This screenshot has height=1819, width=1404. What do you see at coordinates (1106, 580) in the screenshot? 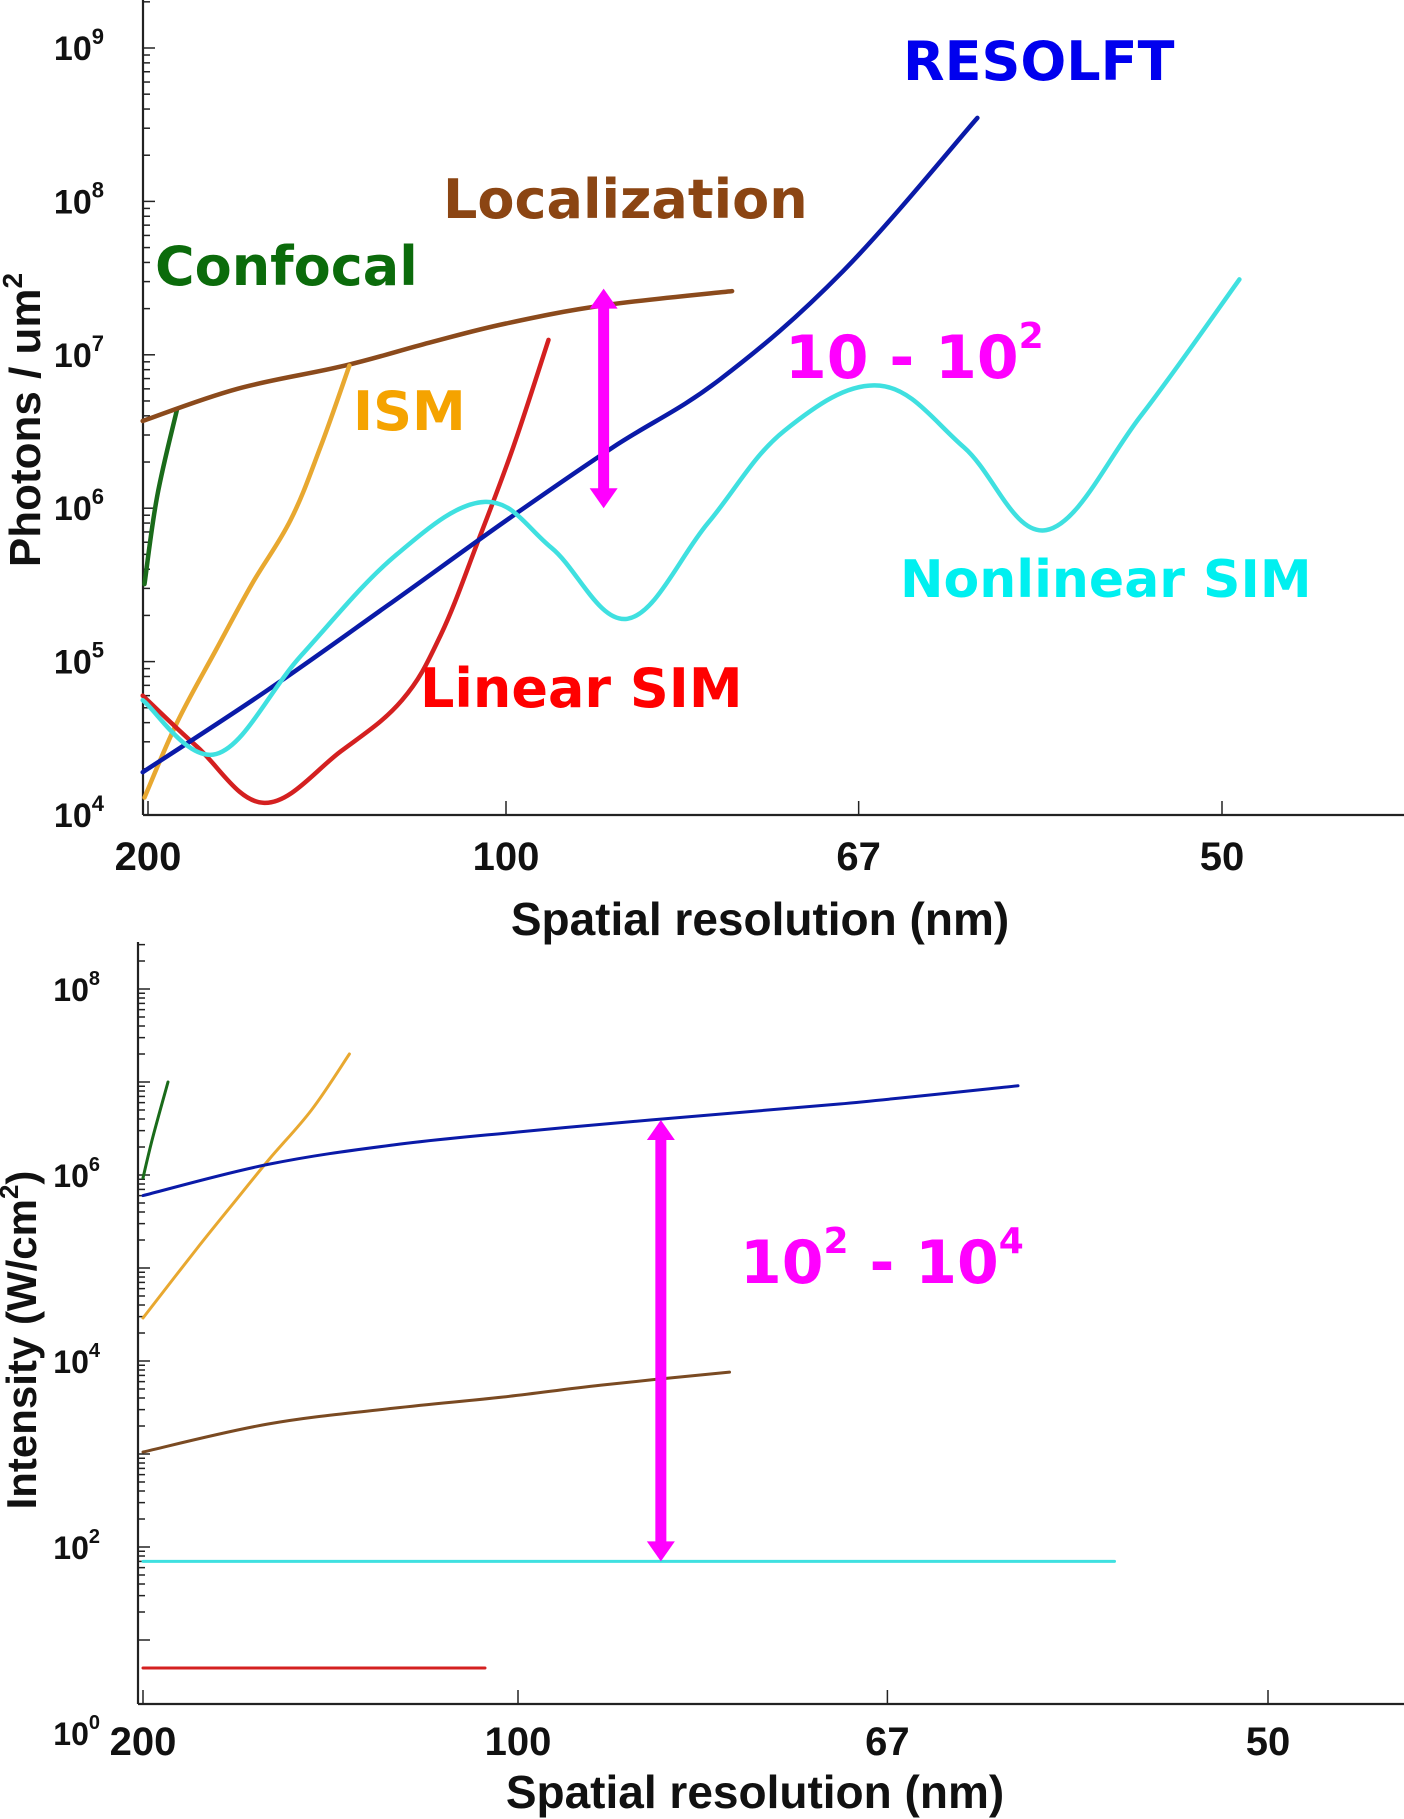
I see `label-nonlinear-sim: Nonlinear SIM` at bounding box center [1106, 580].